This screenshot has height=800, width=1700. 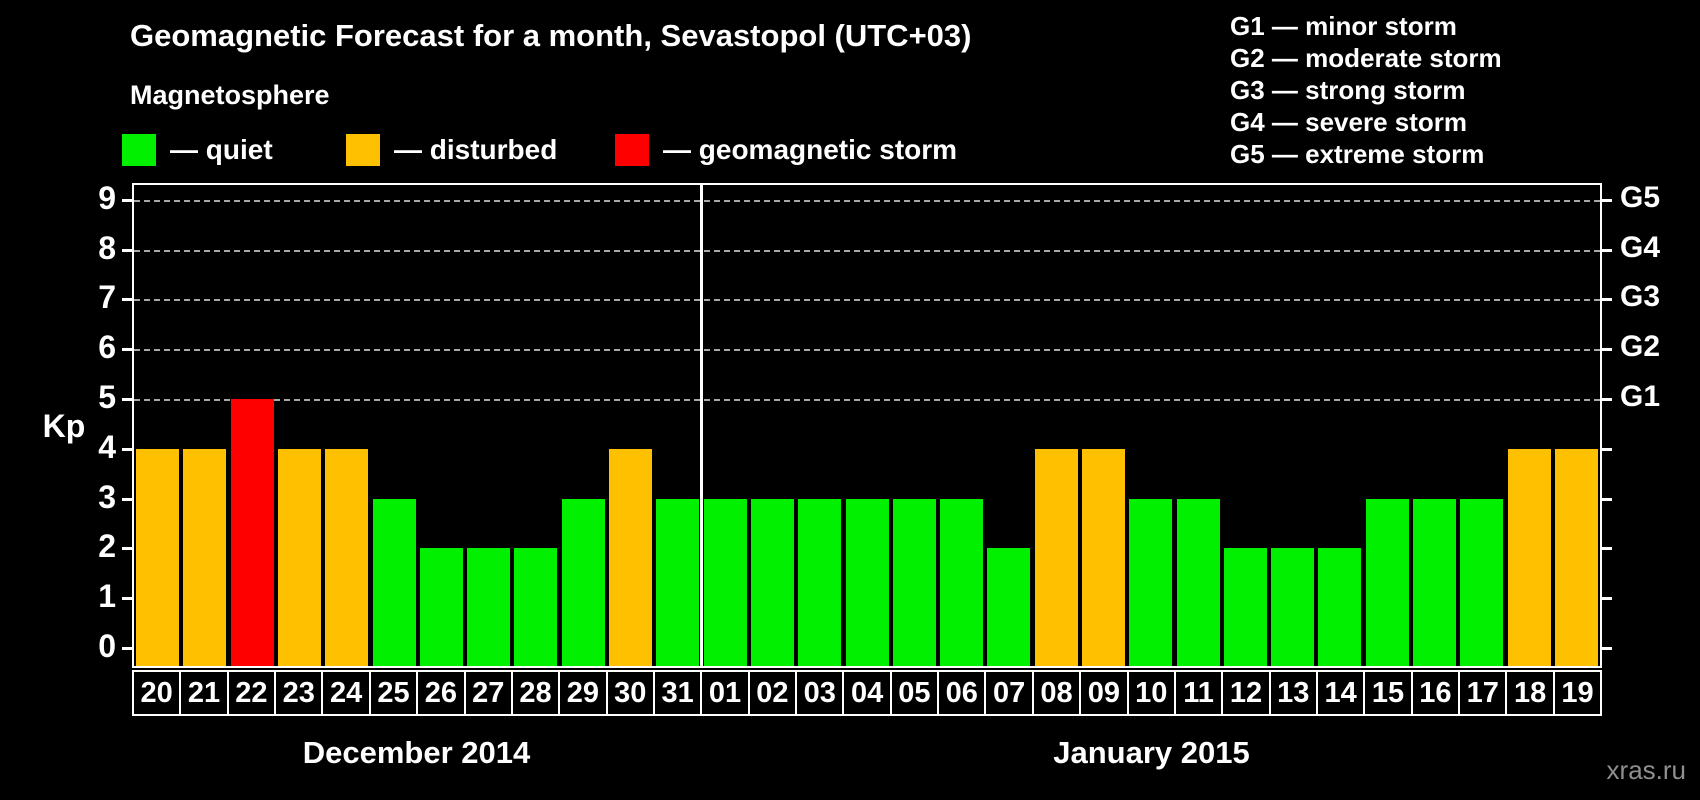 What do you see at coordinates (583, 693) in the screenshot?
I see `day-label-29: 29` at bounding box center [583, 693].